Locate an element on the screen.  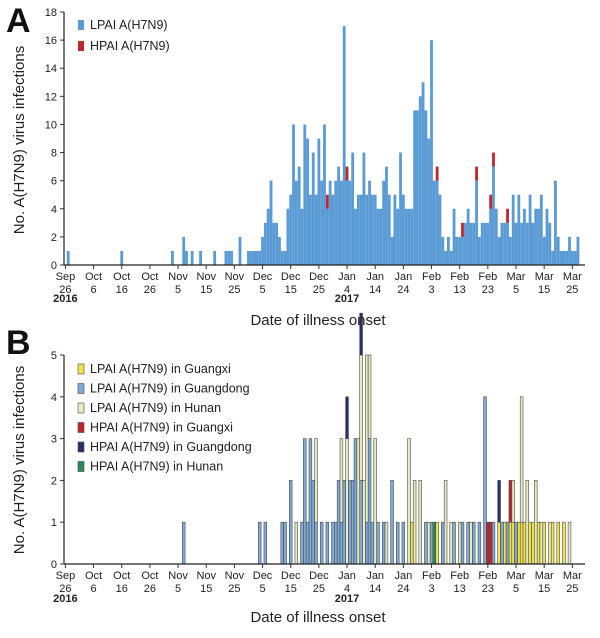
x-tick-month: Nov is located at coordinates (206, 277).